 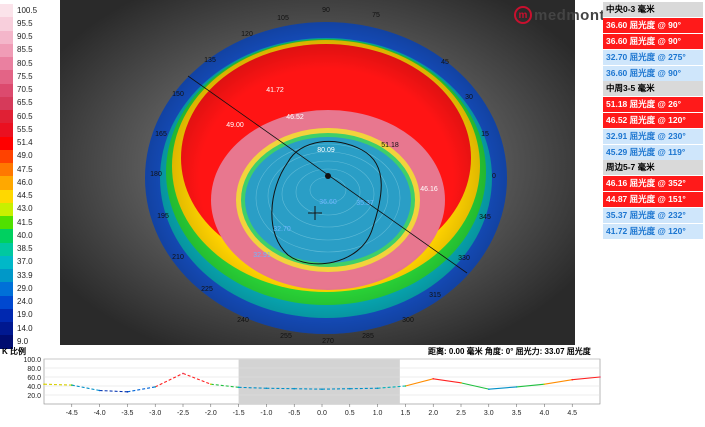 What do you see at coordinates (326, 202) in the screenshot?
I see `contour-line` at bounding box center [326, 202].